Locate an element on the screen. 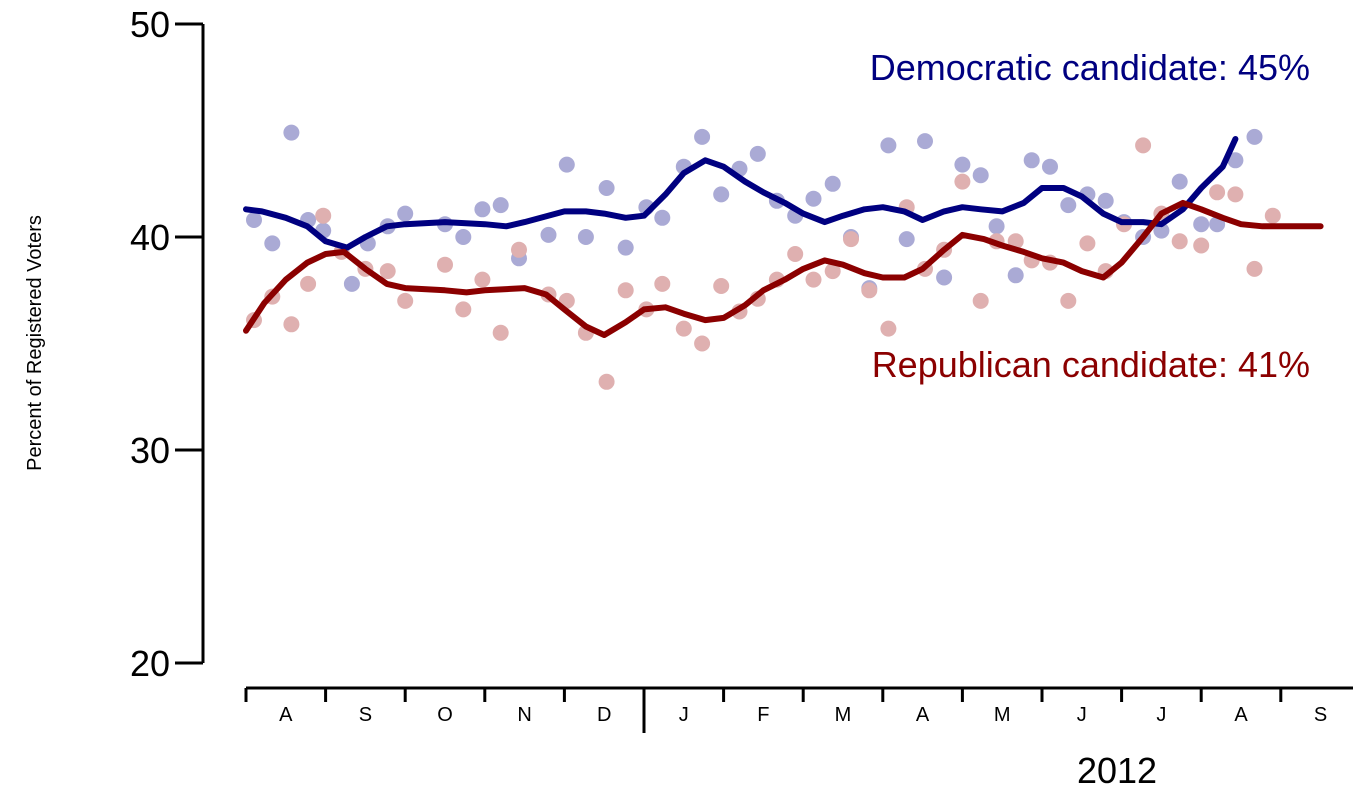 The image size is (1353, 786). y-tick-label: 50 is located at coordinates (150, 24).